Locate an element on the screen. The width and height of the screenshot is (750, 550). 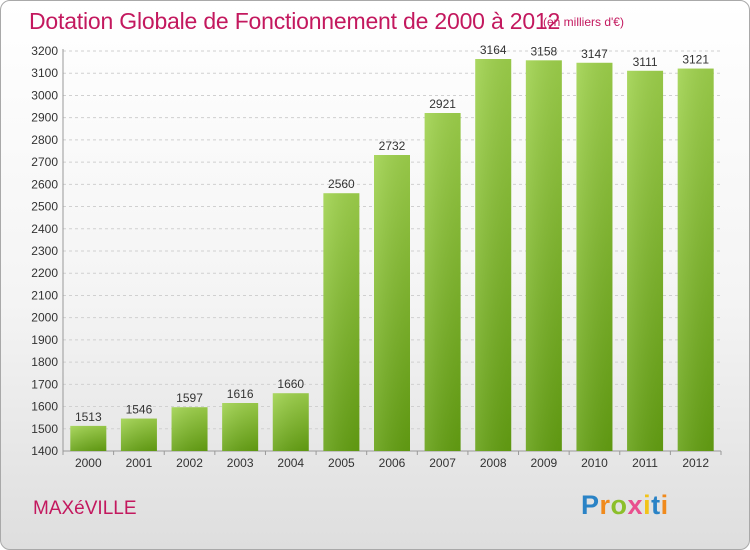
brand-letter: t is located at coordinates (656, 505).